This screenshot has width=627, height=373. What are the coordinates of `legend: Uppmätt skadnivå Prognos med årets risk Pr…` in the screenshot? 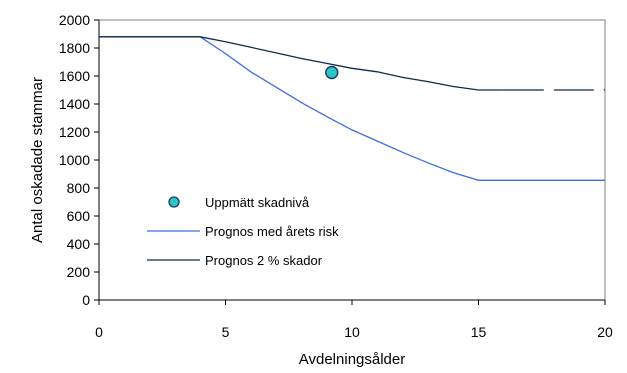 It's located at (243, 231).